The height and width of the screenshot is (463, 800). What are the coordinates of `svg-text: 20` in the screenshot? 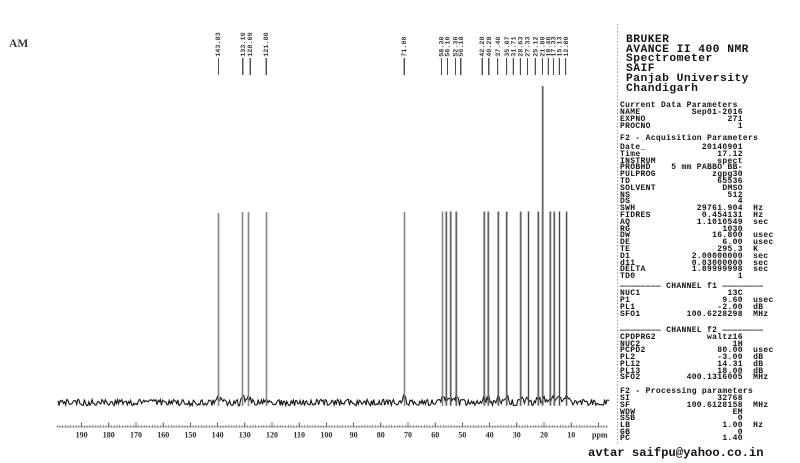 It's located at (544, 435).